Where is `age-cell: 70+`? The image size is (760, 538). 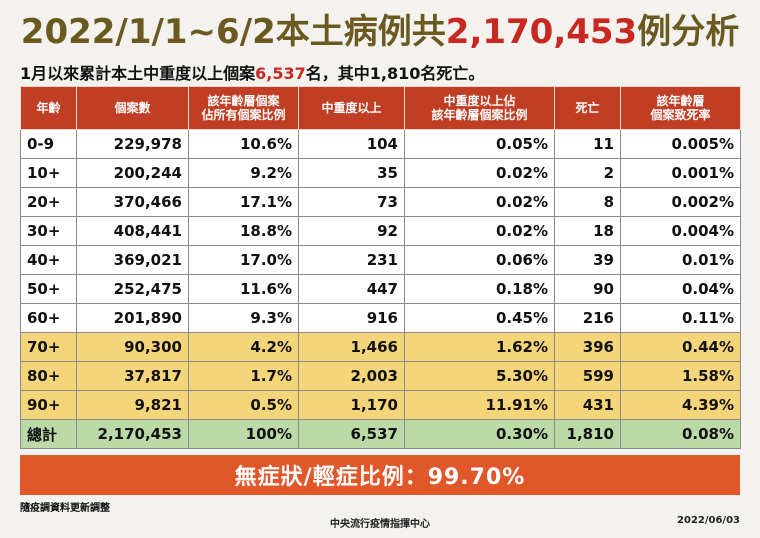
age-cell: 70+ is located at coordinates (48, 347).